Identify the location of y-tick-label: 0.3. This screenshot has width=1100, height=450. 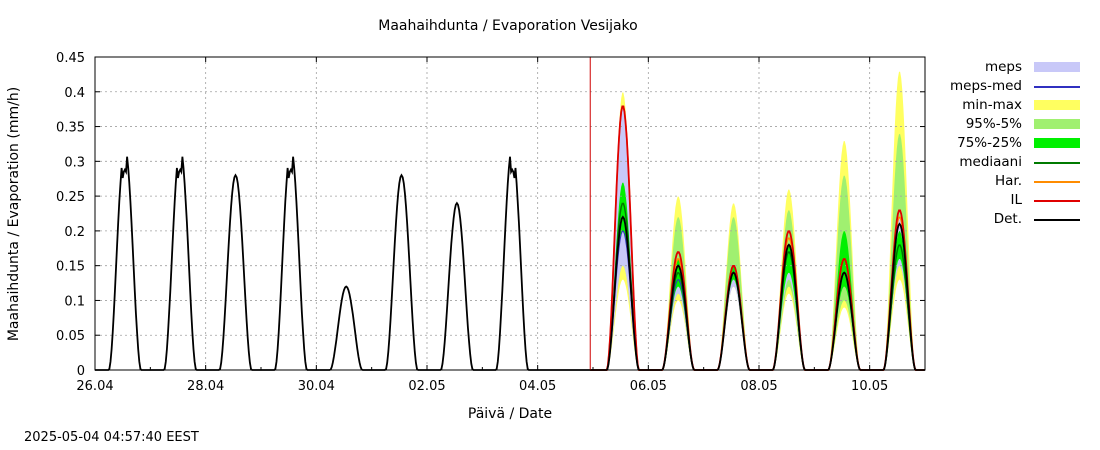
(74, 162).